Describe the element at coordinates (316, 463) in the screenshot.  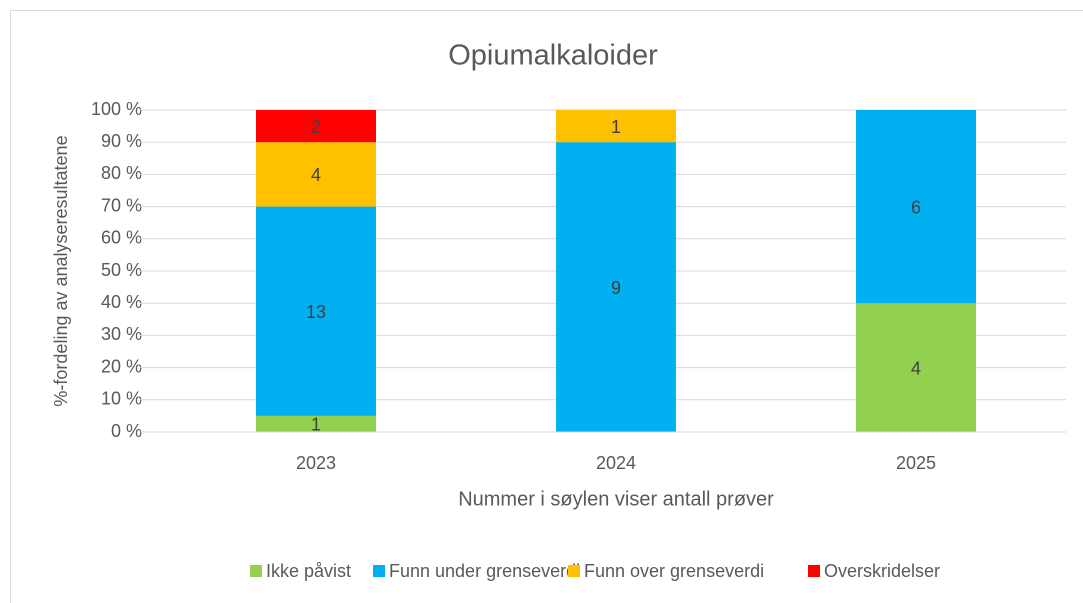
I see `x-tick-label: 2023` at that location.